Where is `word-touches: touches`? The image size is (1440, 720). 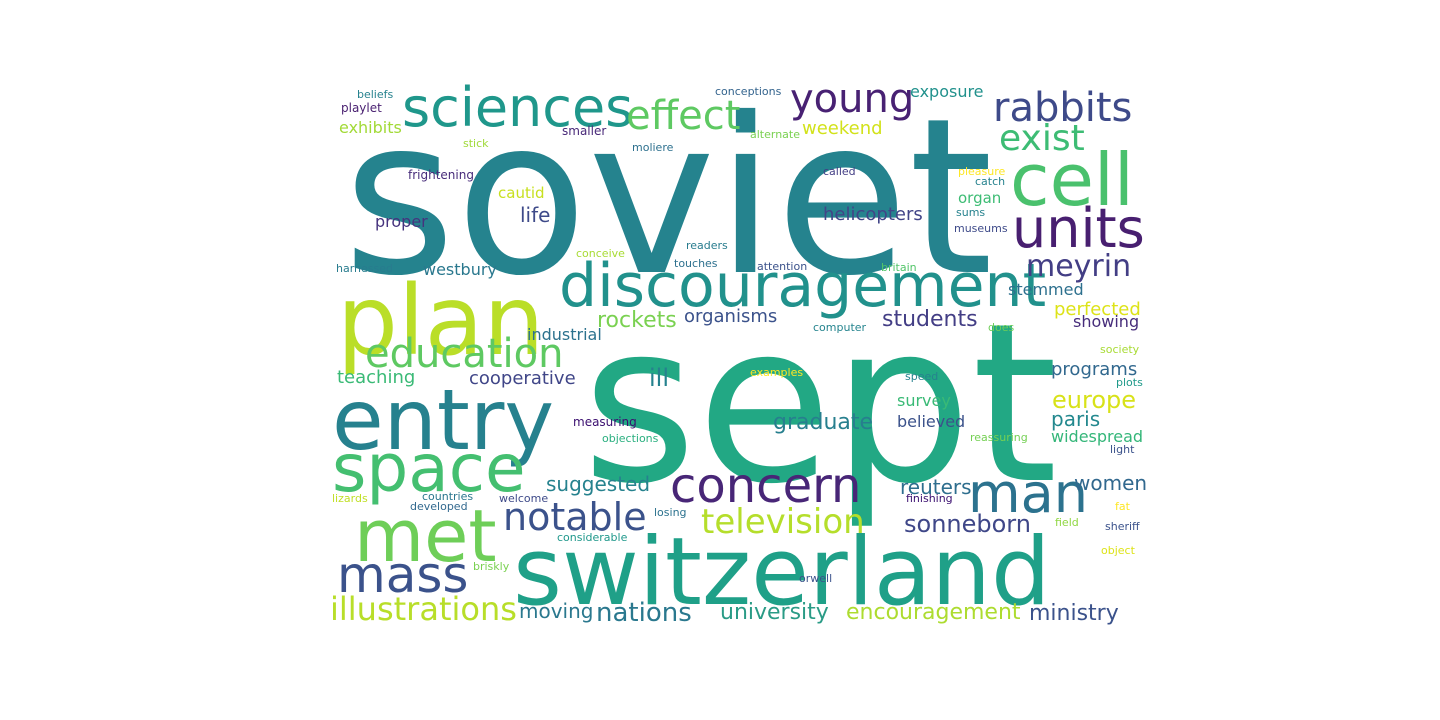 word-touches: touches is located at coordinates (696, 263).